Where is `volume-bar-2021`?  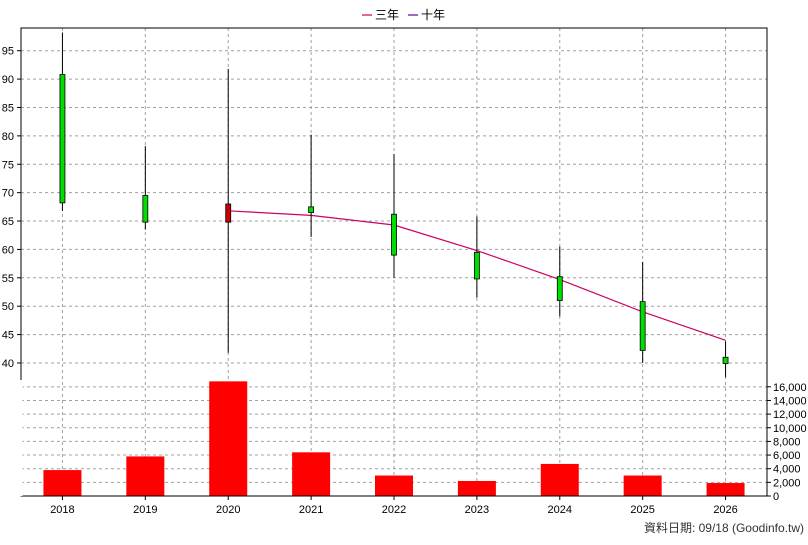 volume-bar-2021 is located at coordinates (311, 474).